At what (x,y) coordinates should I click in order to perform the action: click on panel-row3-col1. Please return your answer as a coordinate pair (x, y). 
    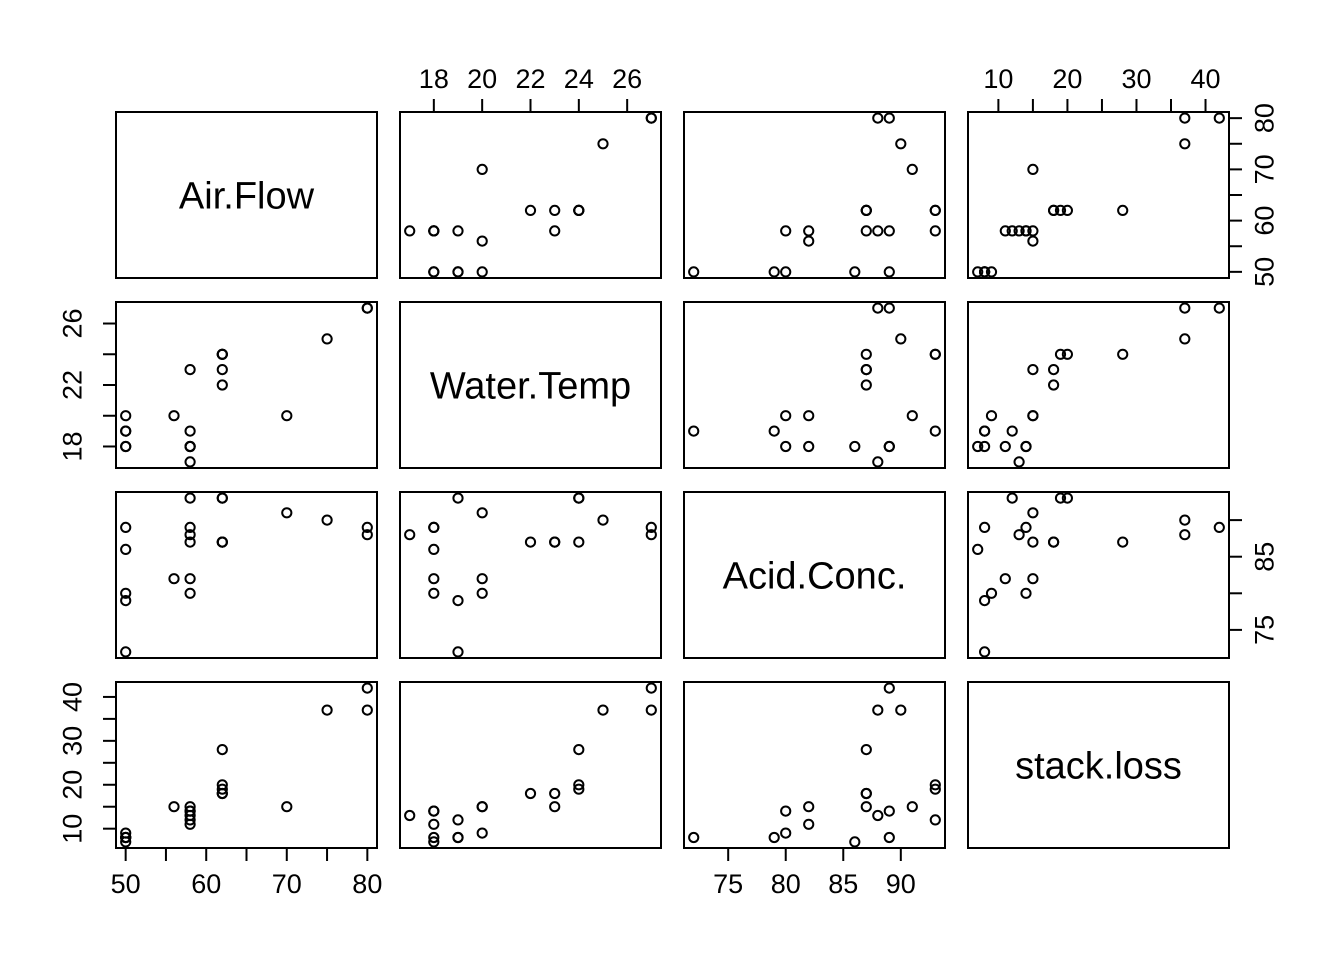
    Looking at the image, I should click on (246, 575).